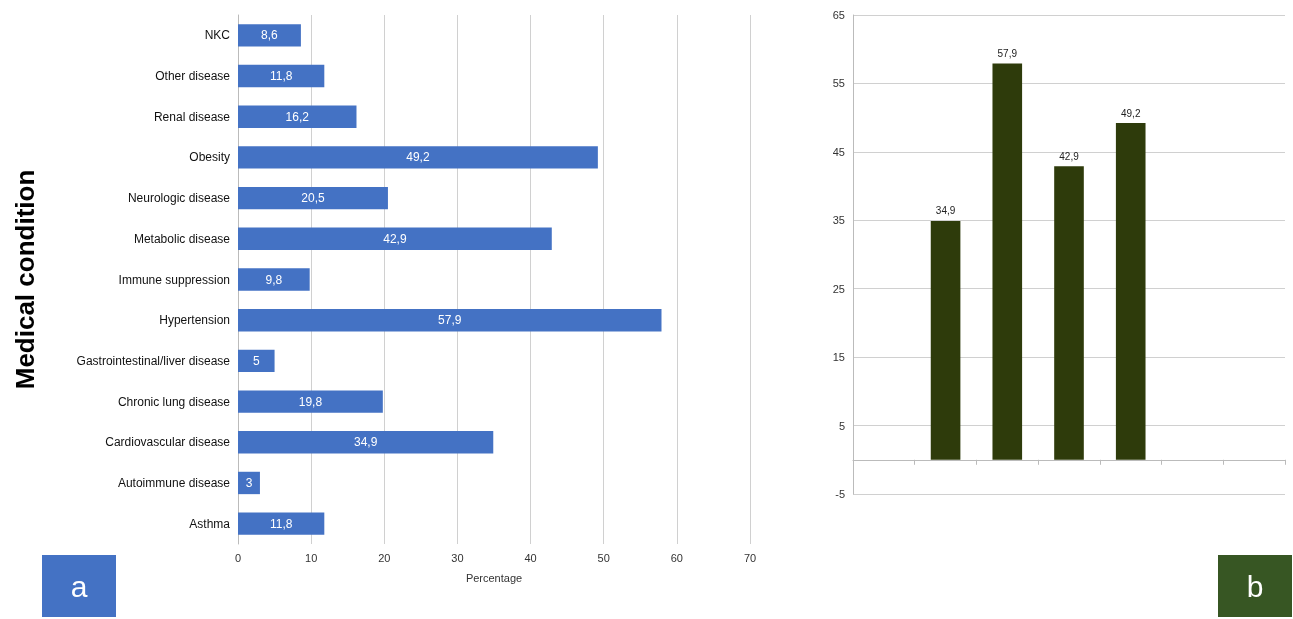 This screenshot has height=619, width=1293. What do you see at coordinates (182, 238) in the screenshot?
I see `y-tick-label: Metabolic disease` at bounding box center [182, 238].